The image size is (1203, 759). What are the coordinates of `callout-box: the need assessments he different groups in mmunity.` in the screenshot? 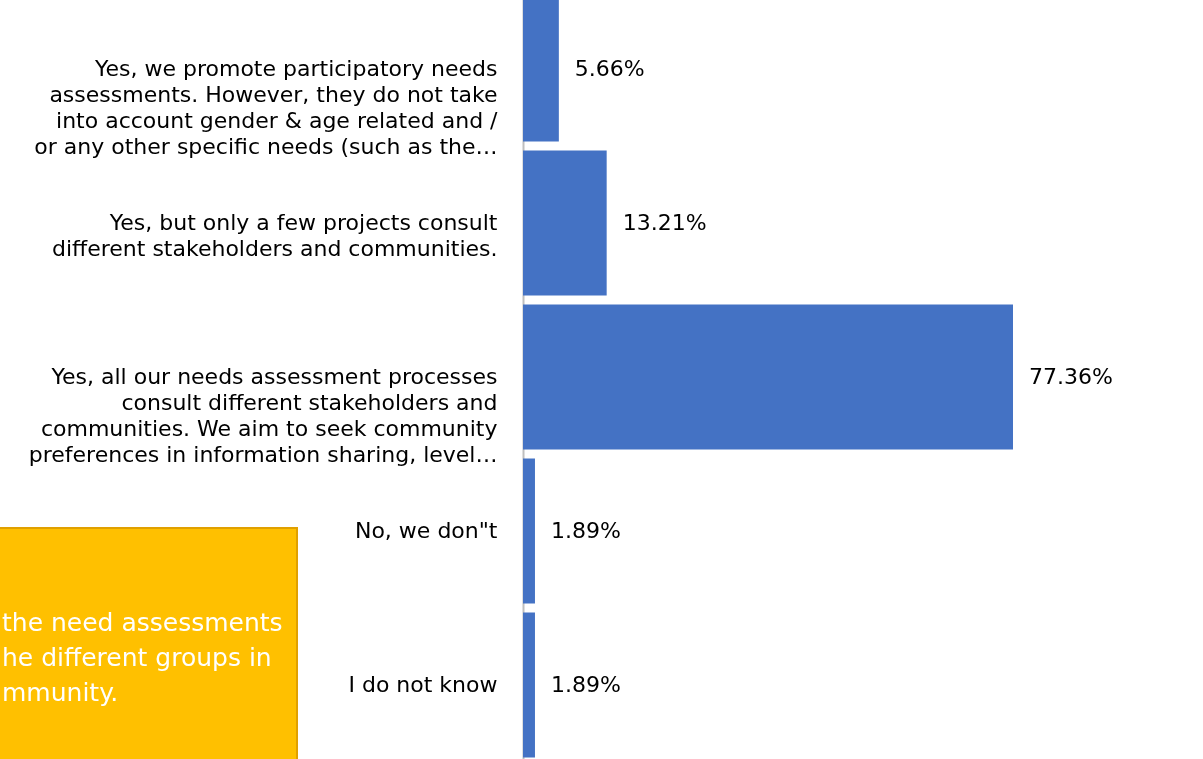 It's located at (149, 643).